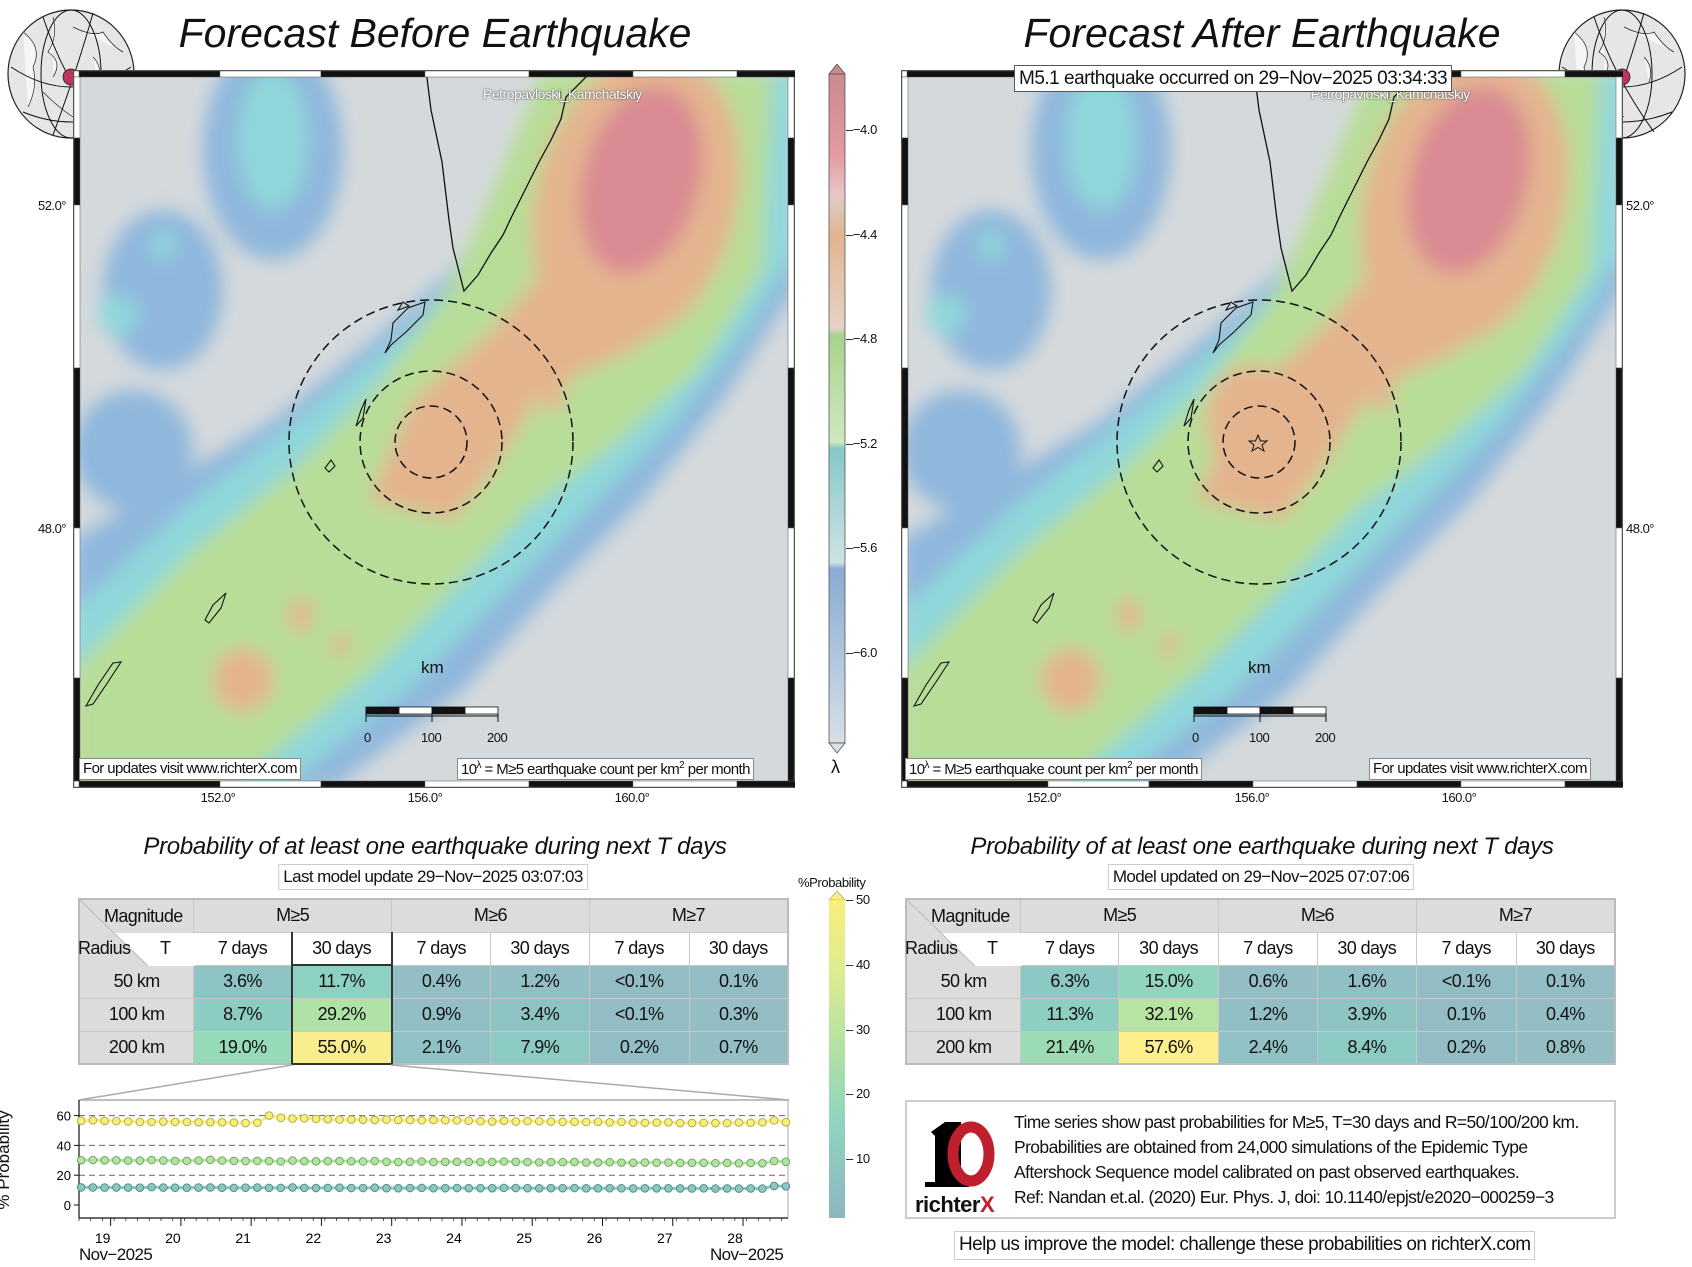 Image resolution: width=1692 pixels, height=1267 pixels. What do you see at coordinates (861, 547) in the screenshot?
I see `rate-colorbar-tick: –−5.6` at bounding box center [861, 547].